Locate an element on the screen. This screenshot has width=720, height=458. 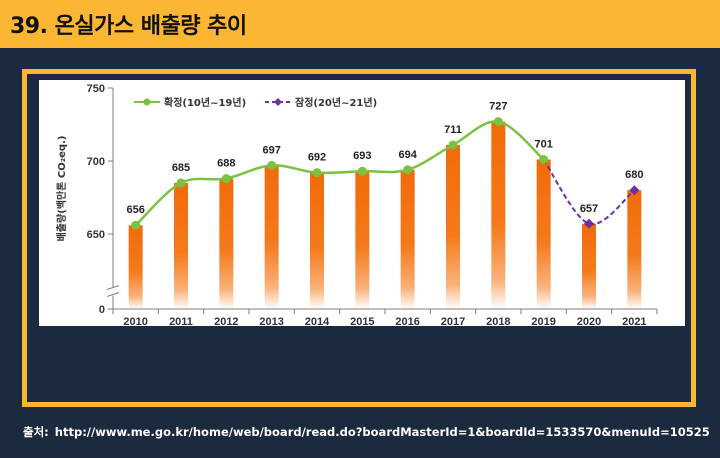
y-tick-label: 650 is located at coordinates (96, 235).